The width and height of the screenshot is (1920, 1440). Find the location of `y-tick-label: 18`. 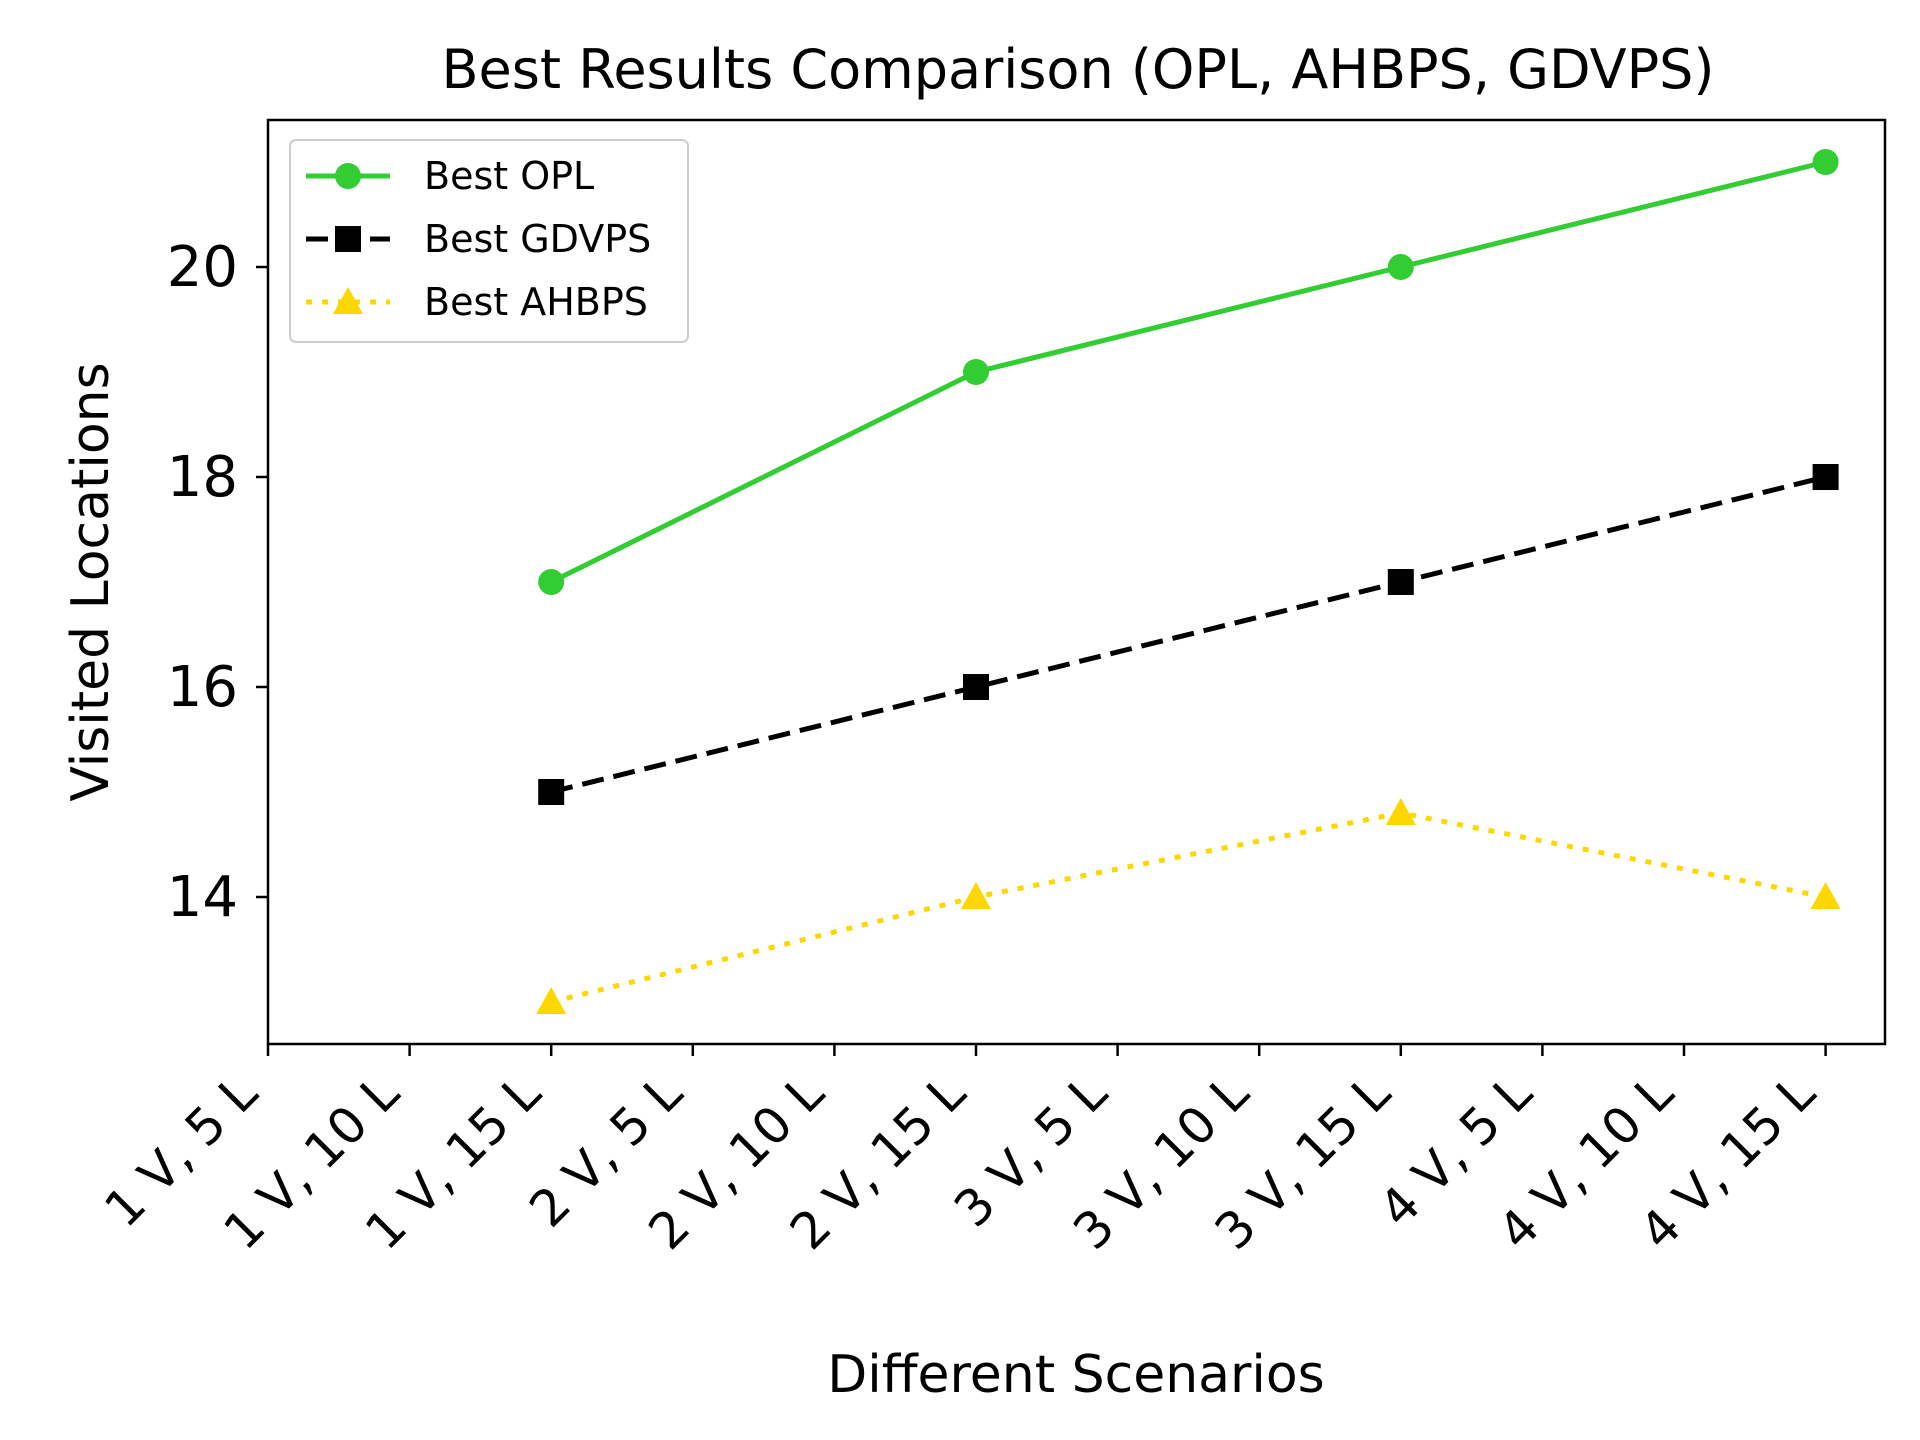

y-tick-label: 18 is located at coordinates (202, 477).